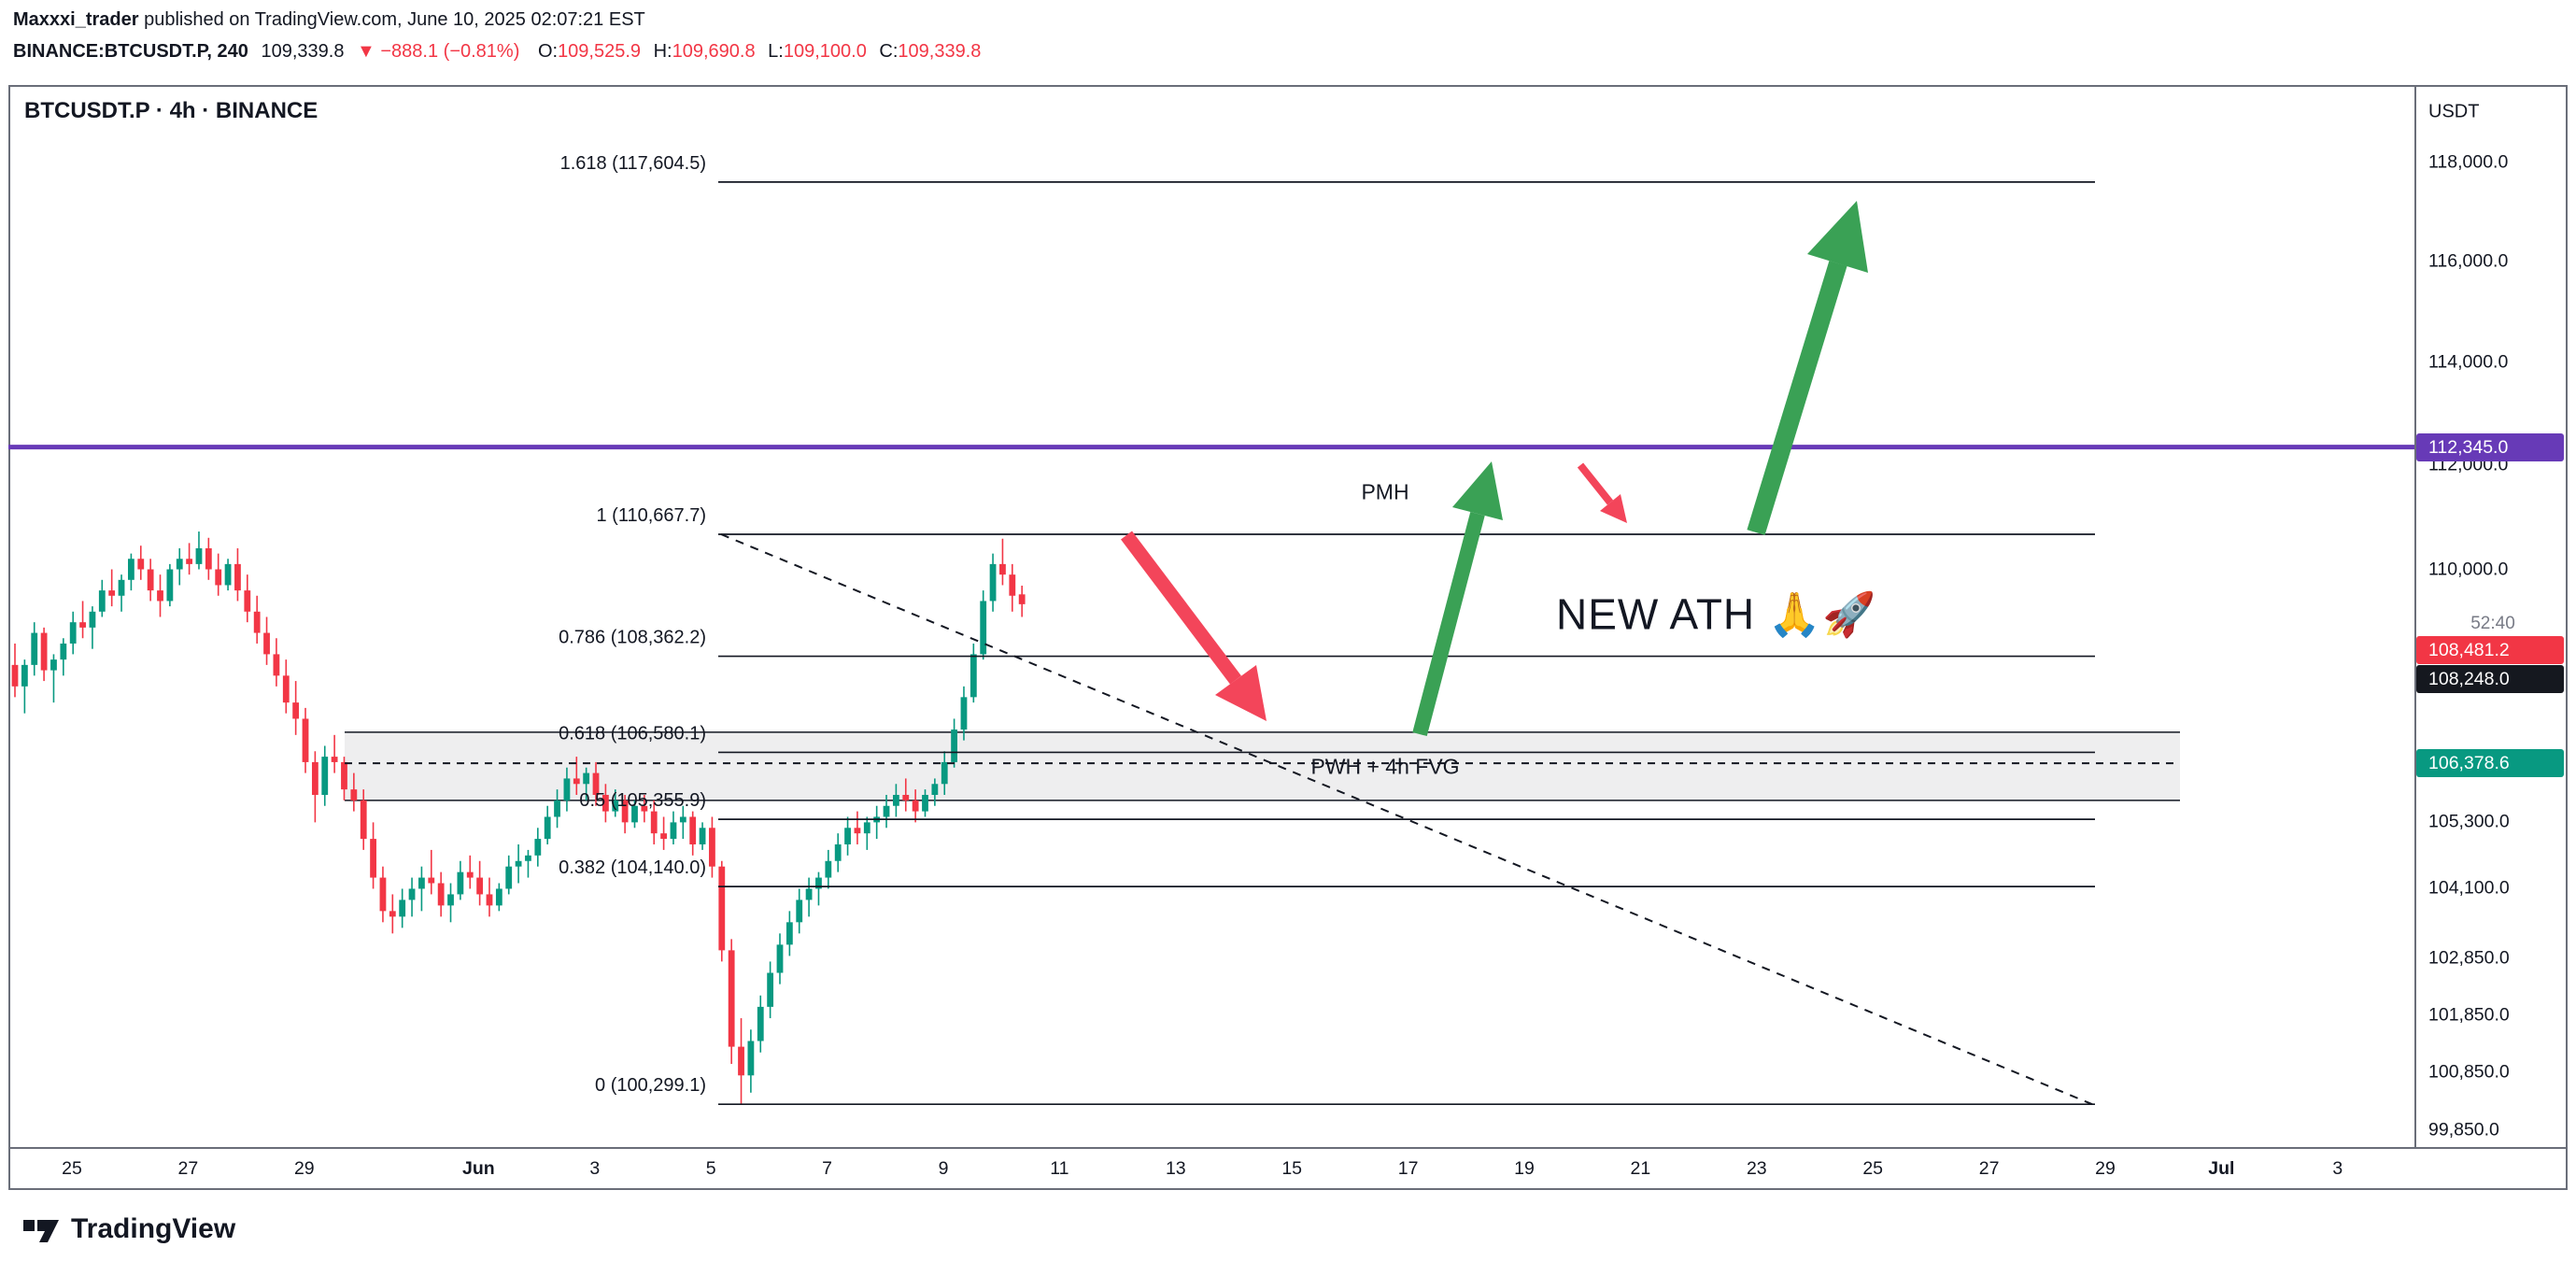  What do you see at coordinates (2468, 261) in the screenshot?
I see `price-axis-label: 116,000.0` at bounding box center [2468, 261].